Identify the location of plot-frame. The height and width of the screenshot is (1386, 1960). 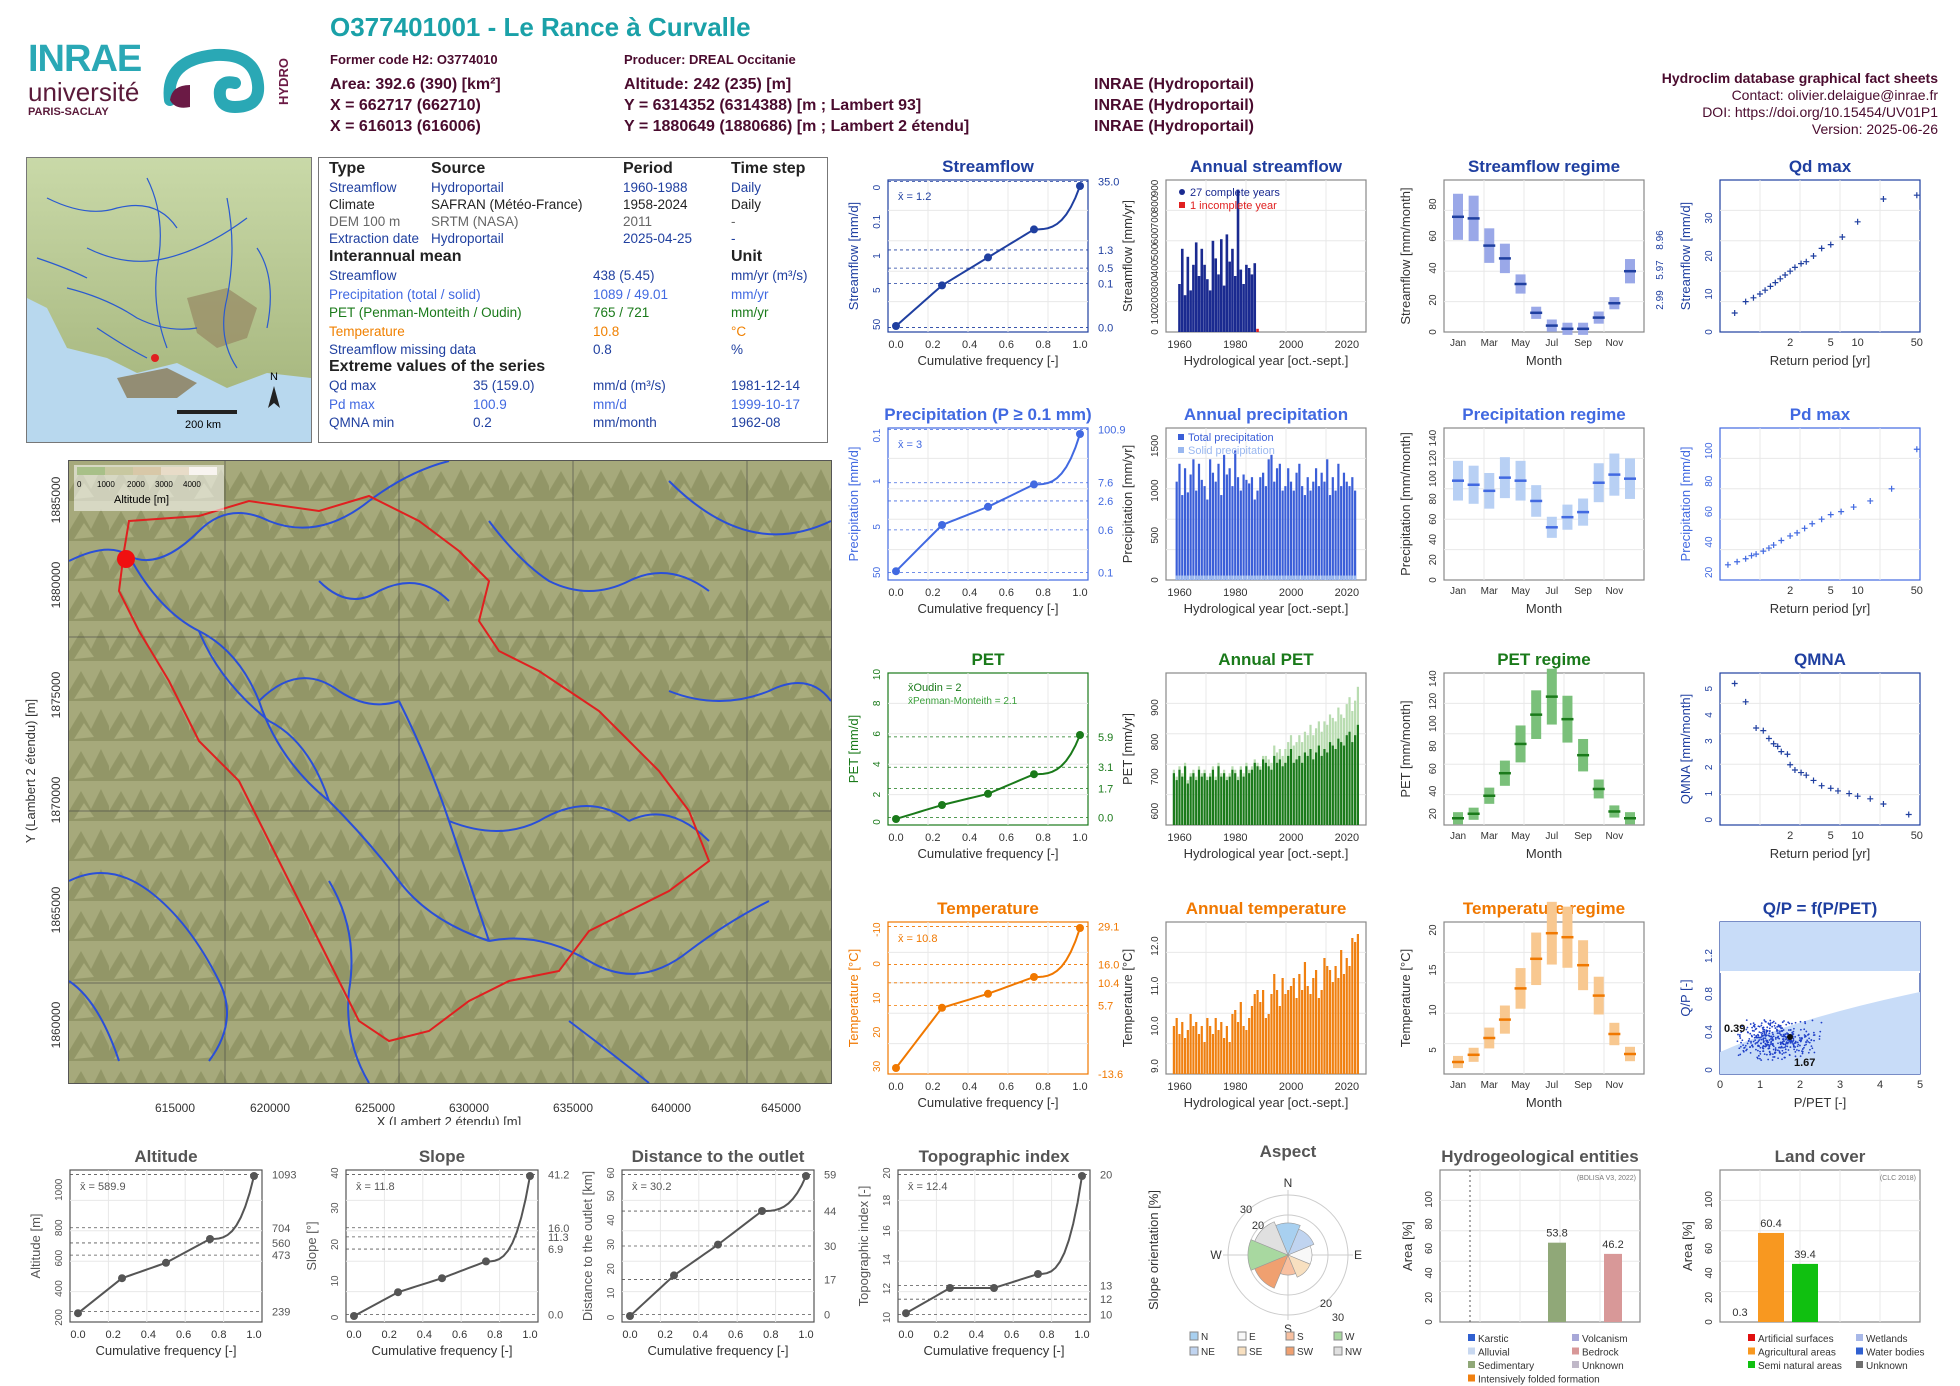
(166, 1246).